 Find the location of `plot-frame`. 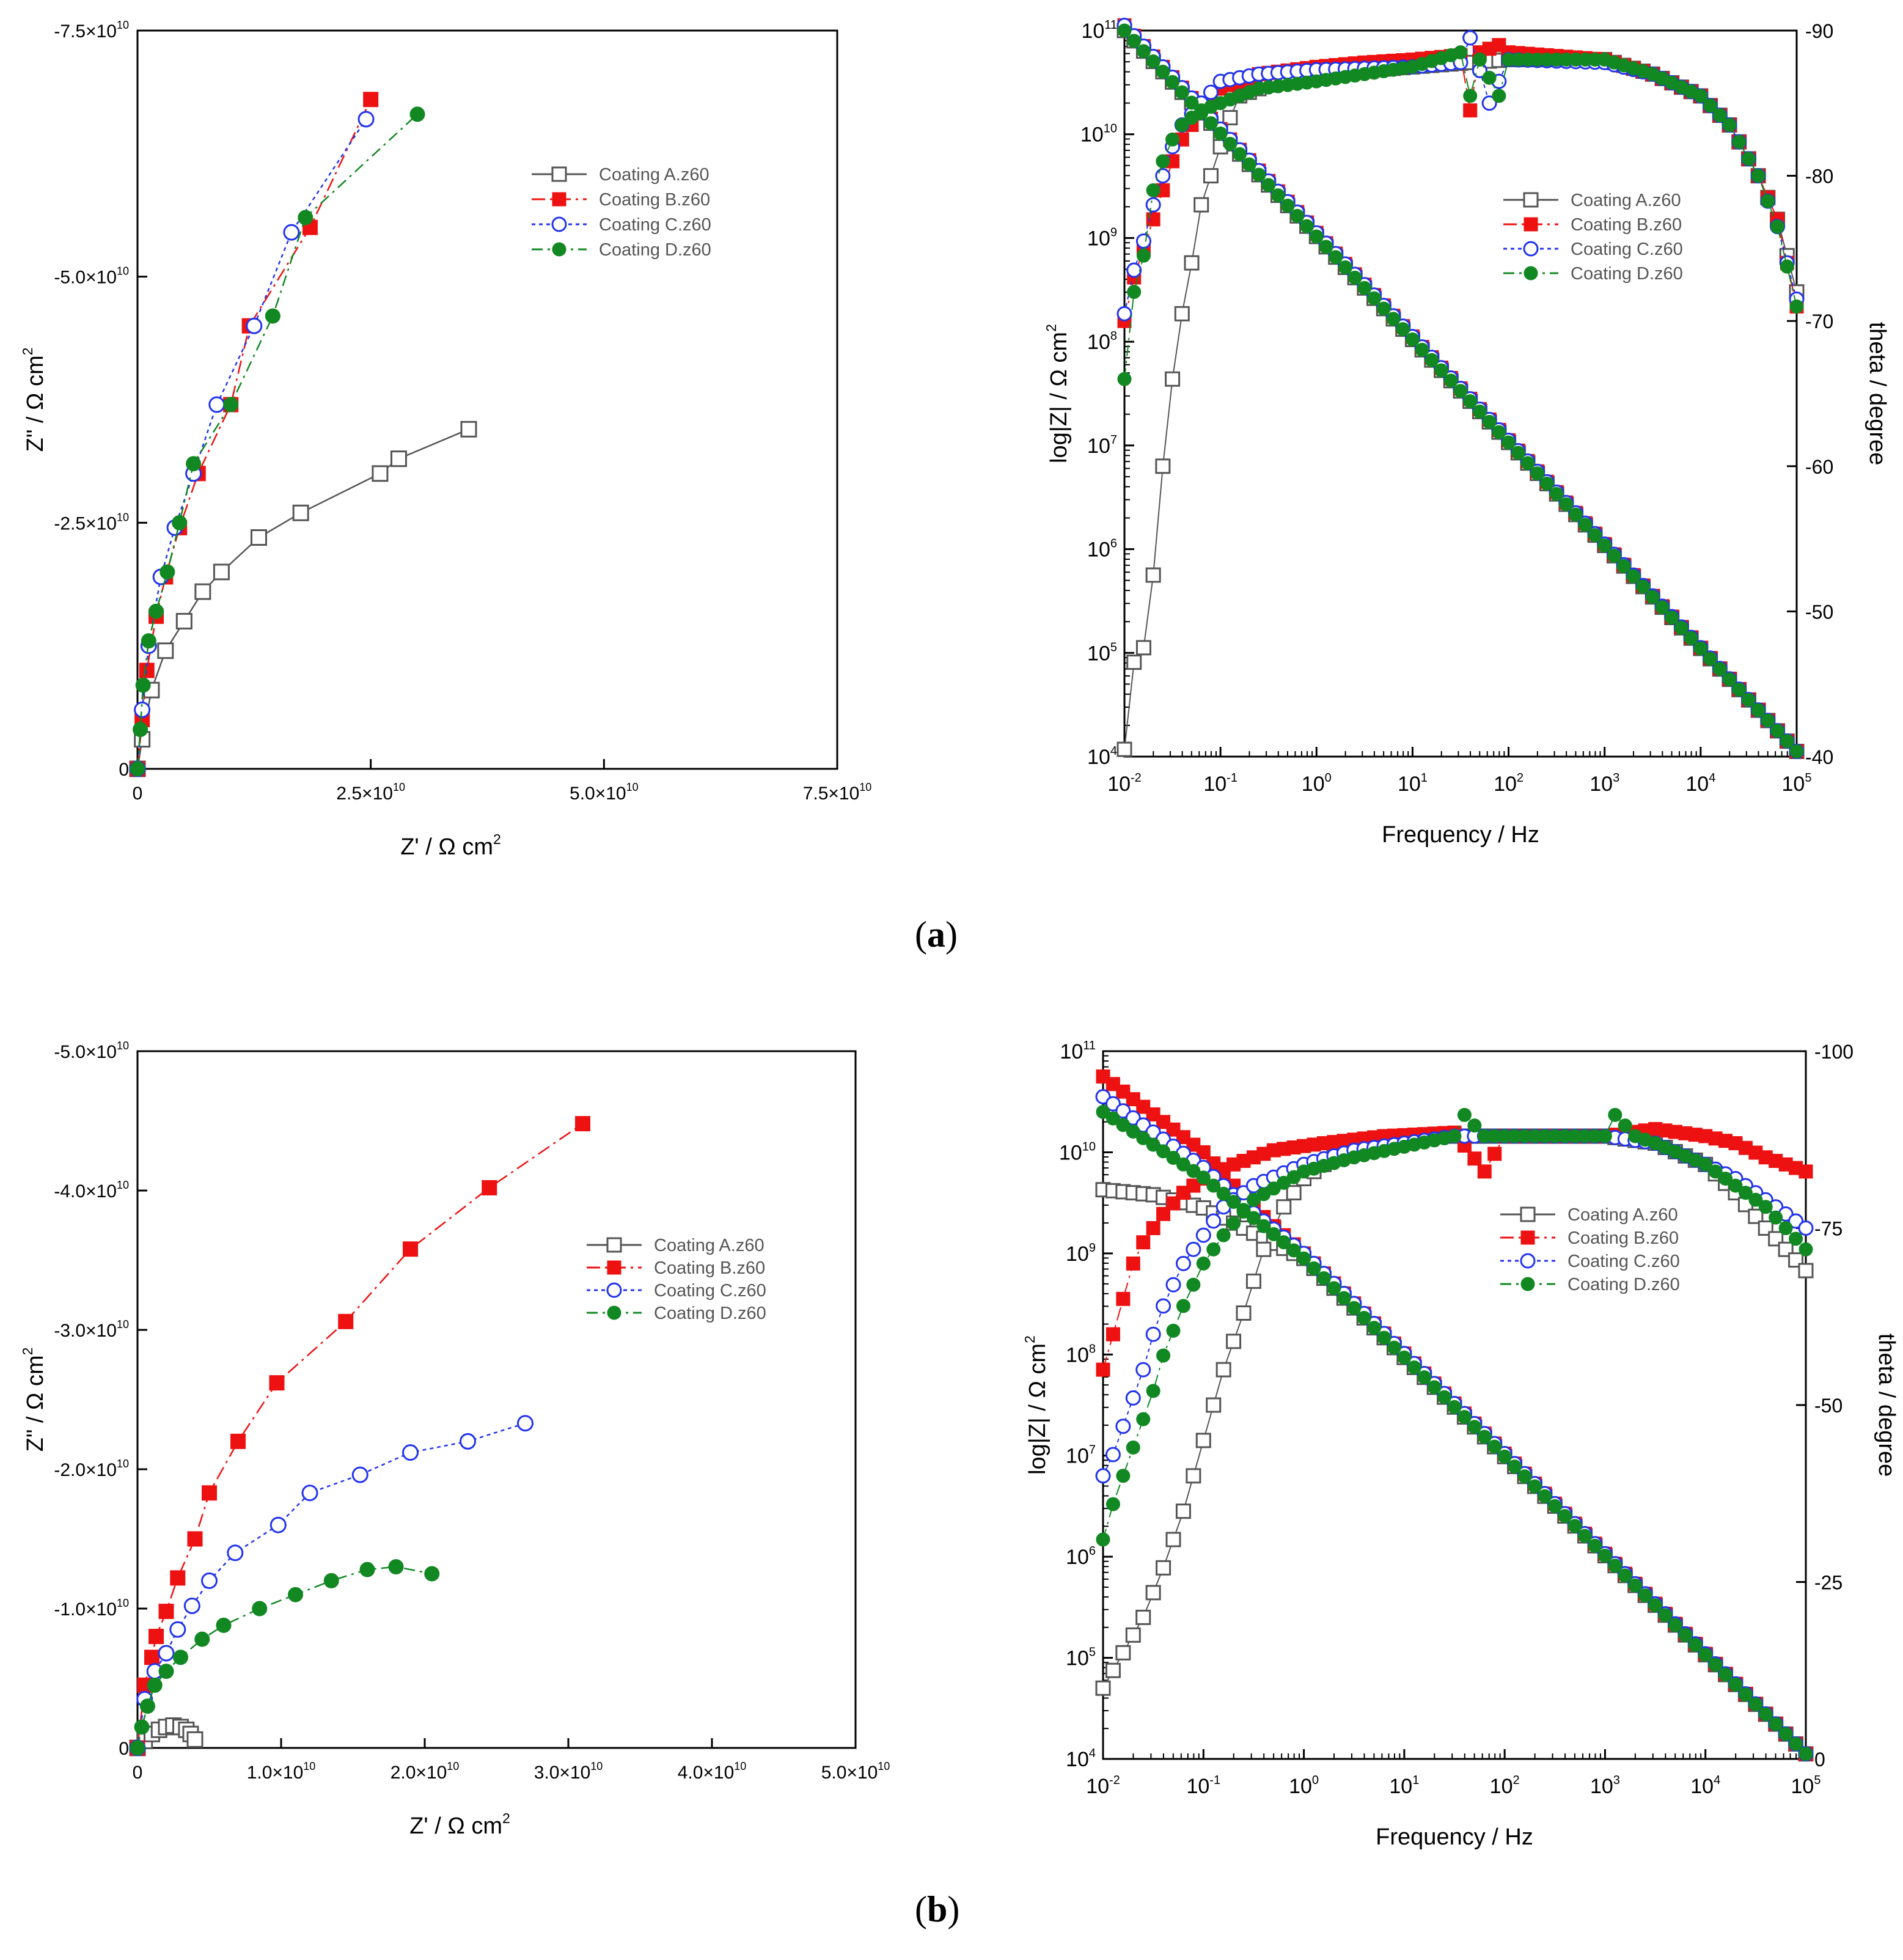

plot-frame is located at coordinates (1461, 394).